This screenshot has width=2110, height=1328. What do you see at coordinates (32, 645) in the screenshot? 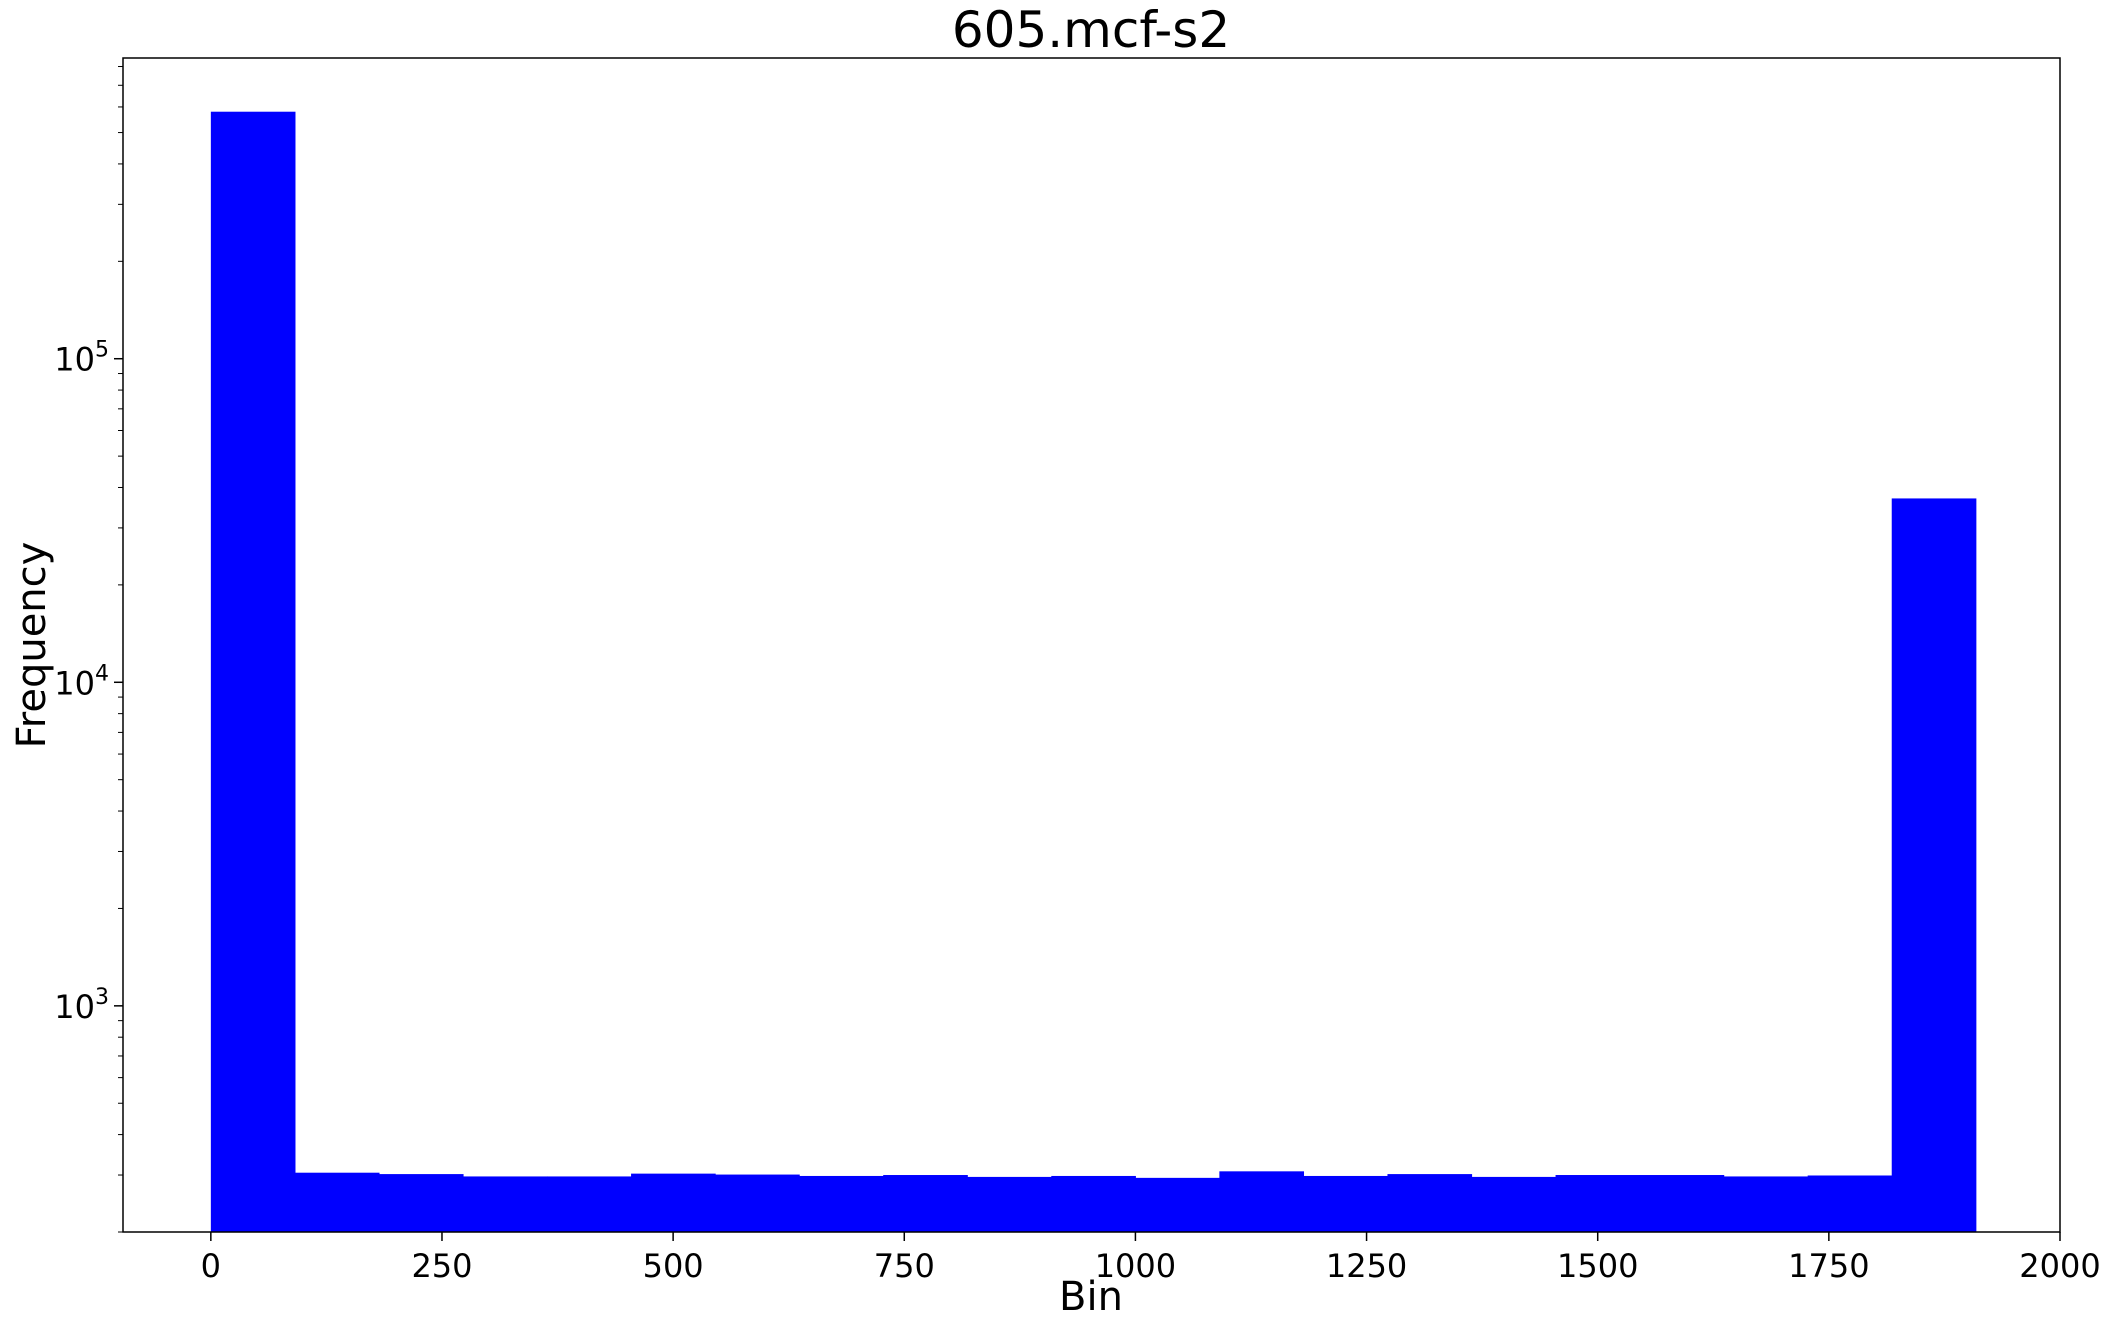
I see `y-axis-label: Frequency` at bounding box center [32, 645].